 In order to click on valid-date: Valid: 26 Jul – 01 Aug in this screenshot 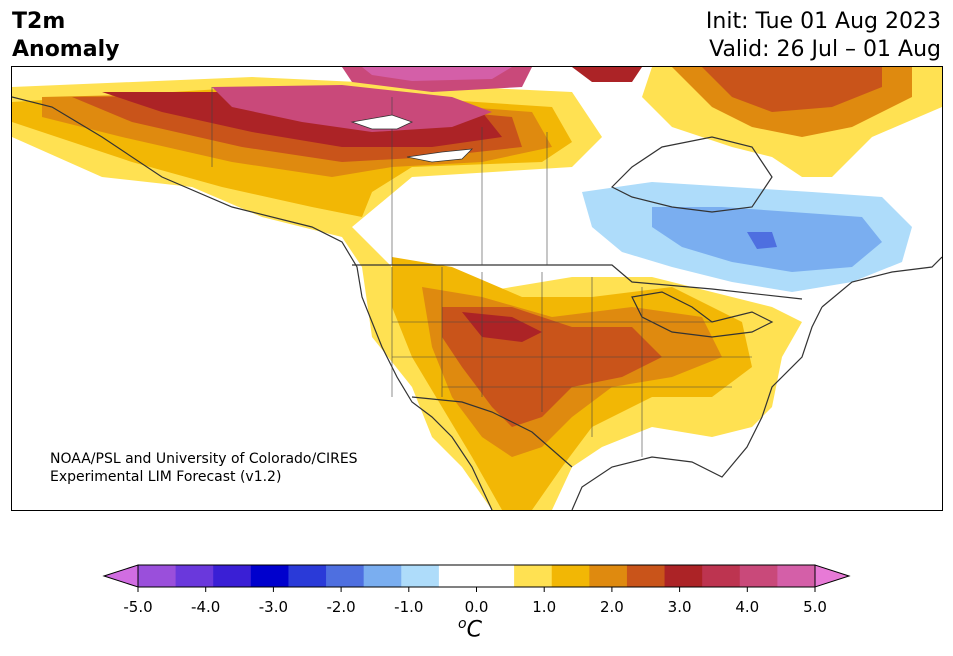, I will do `click(825, 49)`.